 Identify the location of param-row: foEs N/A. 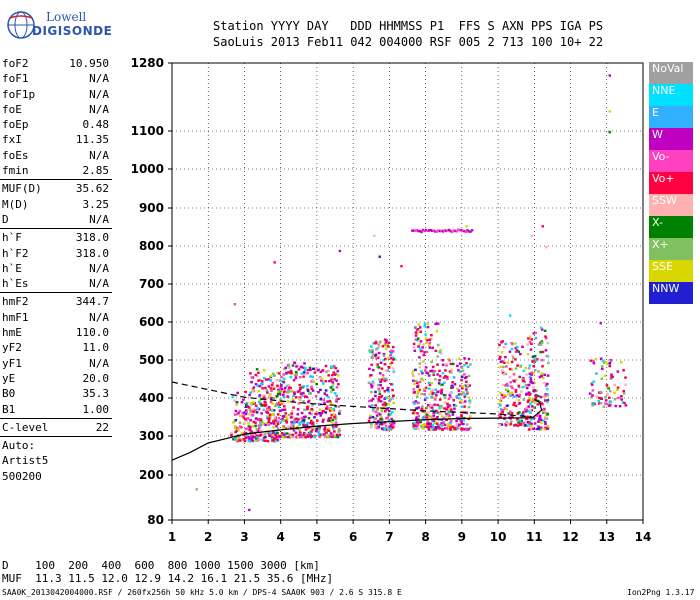
(56, 155).